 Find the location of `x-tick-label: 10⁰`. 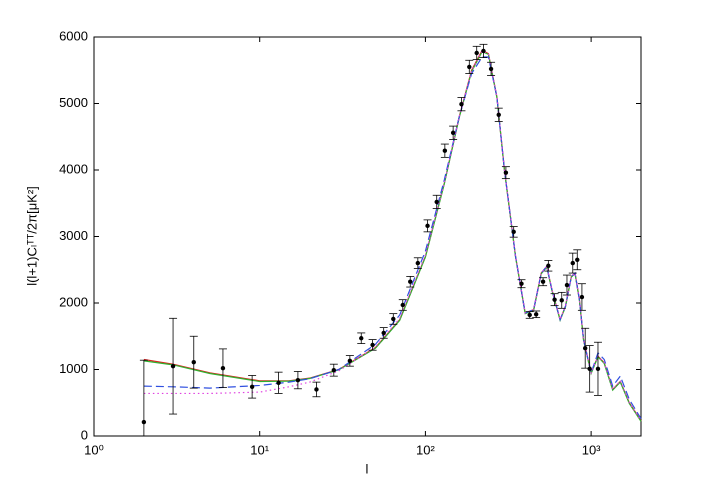

x-tick-label: 10⁰ is located at coordinates (94, 449).